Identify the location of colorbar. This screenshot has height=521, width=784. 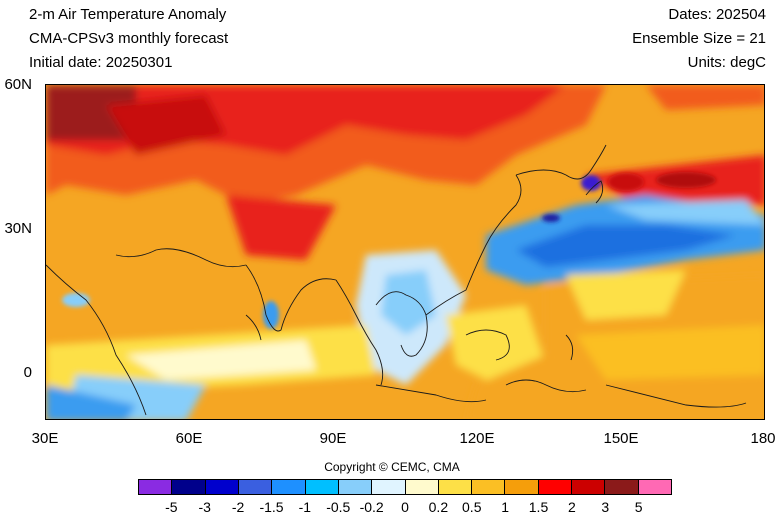
(405, 487).